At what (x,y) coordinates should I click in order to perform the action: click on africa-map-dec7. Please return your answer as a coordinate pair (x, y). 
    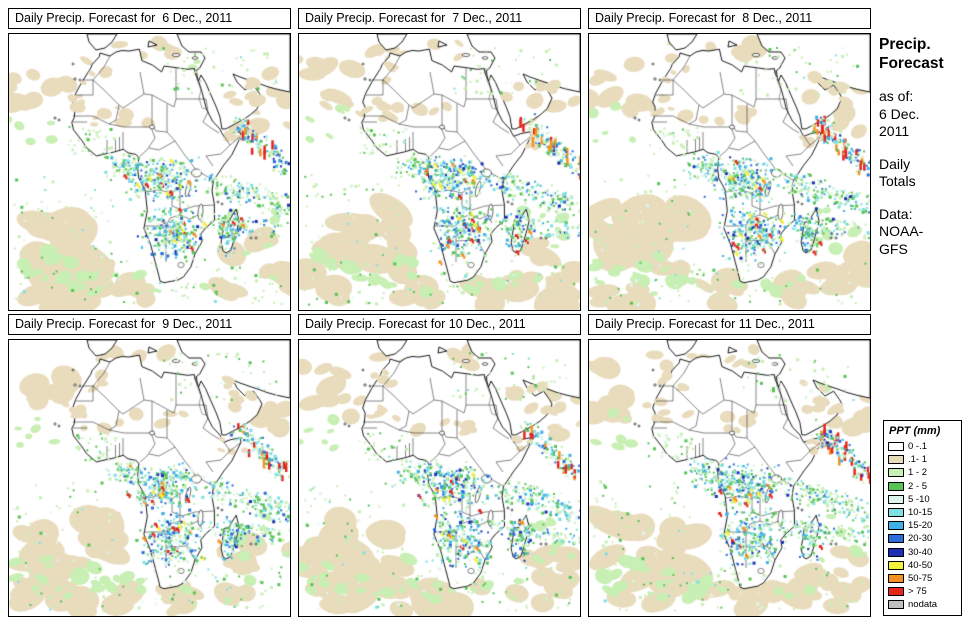
    Looking at the image, I should click on (439, 172).